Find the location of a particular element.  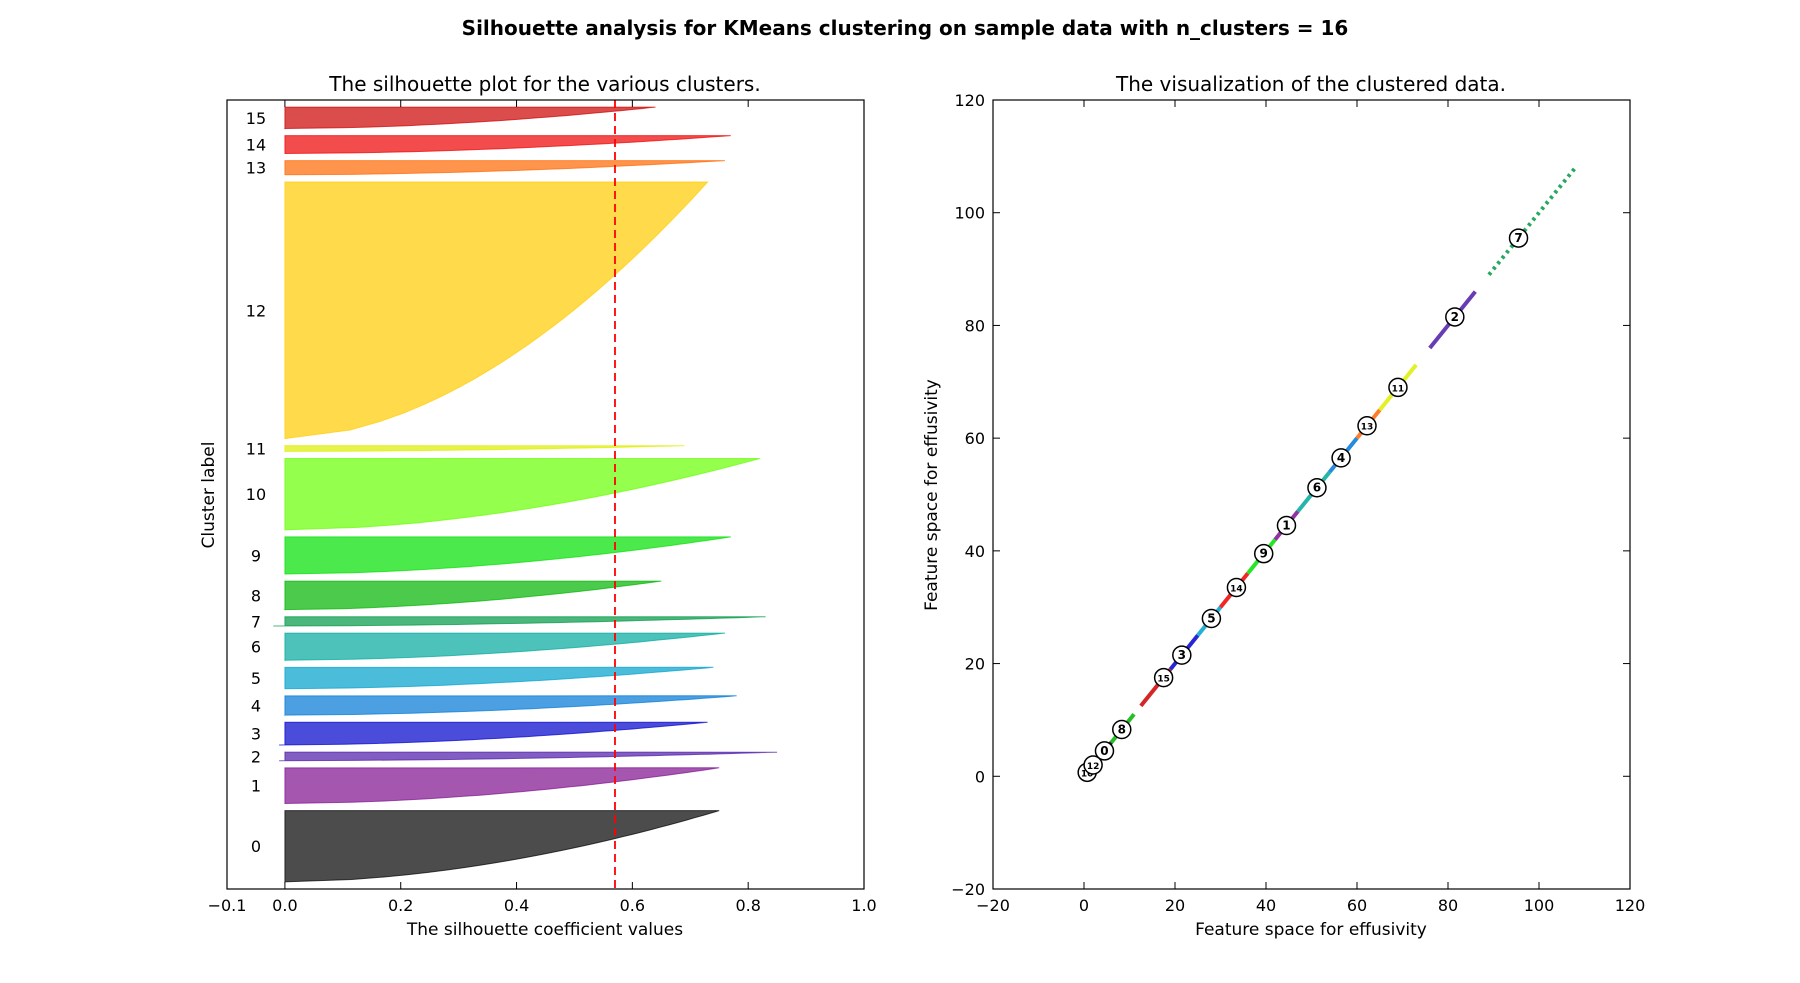

silhouette-xlabel: The silhouette coefficient values is located at coordinates (544, 930).